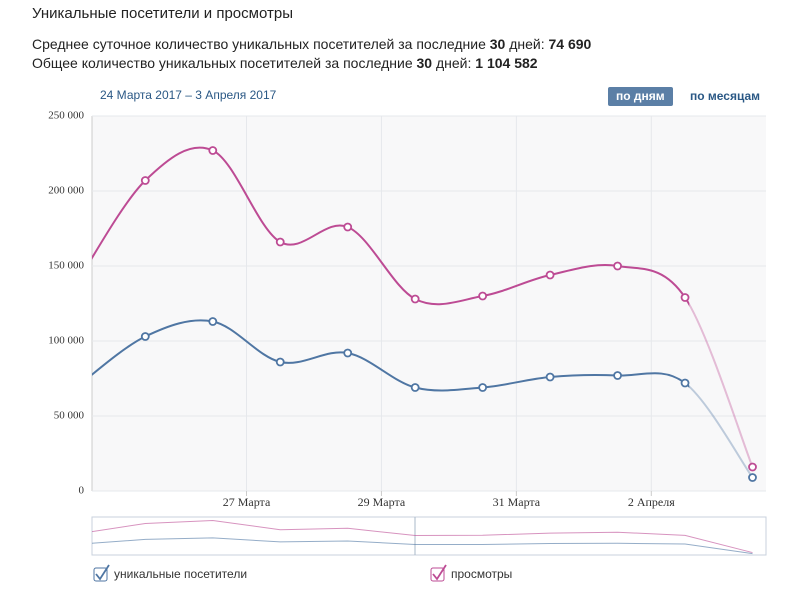 This screenshot has width=798, height=590. I want to click on y-tick-label: 50 000, so click(69, 416).